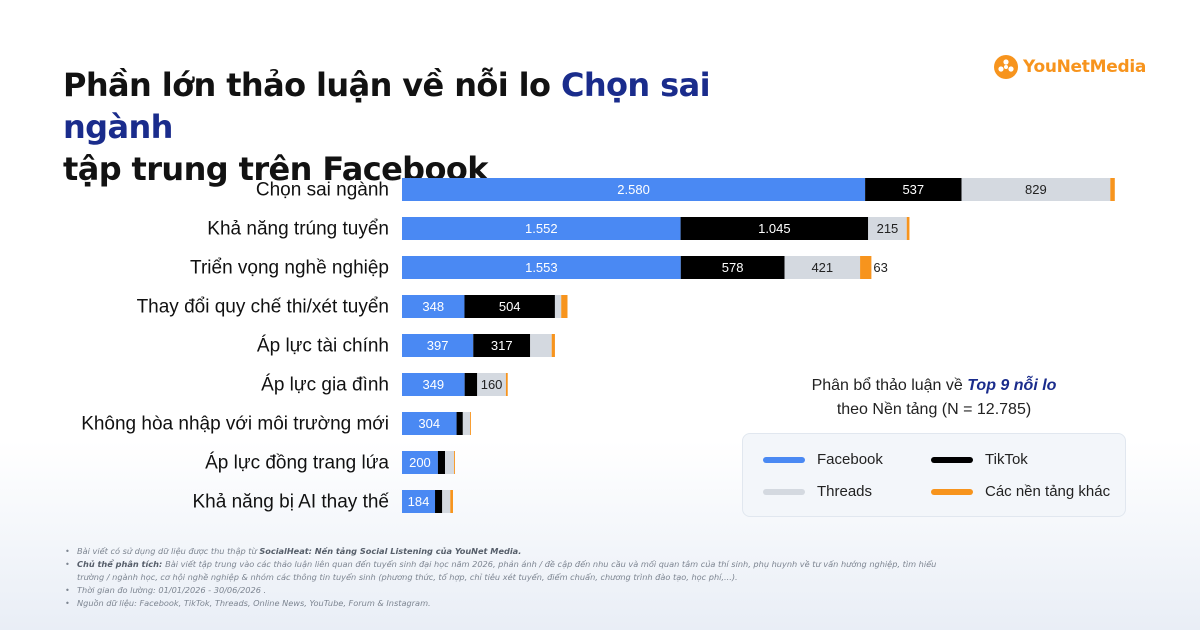 The image size is (1200, 630). Describe the element at coordinates (235, 424) in the screenshot. I see `category-label: Không hòa nhập với môi trường mới` at that location.